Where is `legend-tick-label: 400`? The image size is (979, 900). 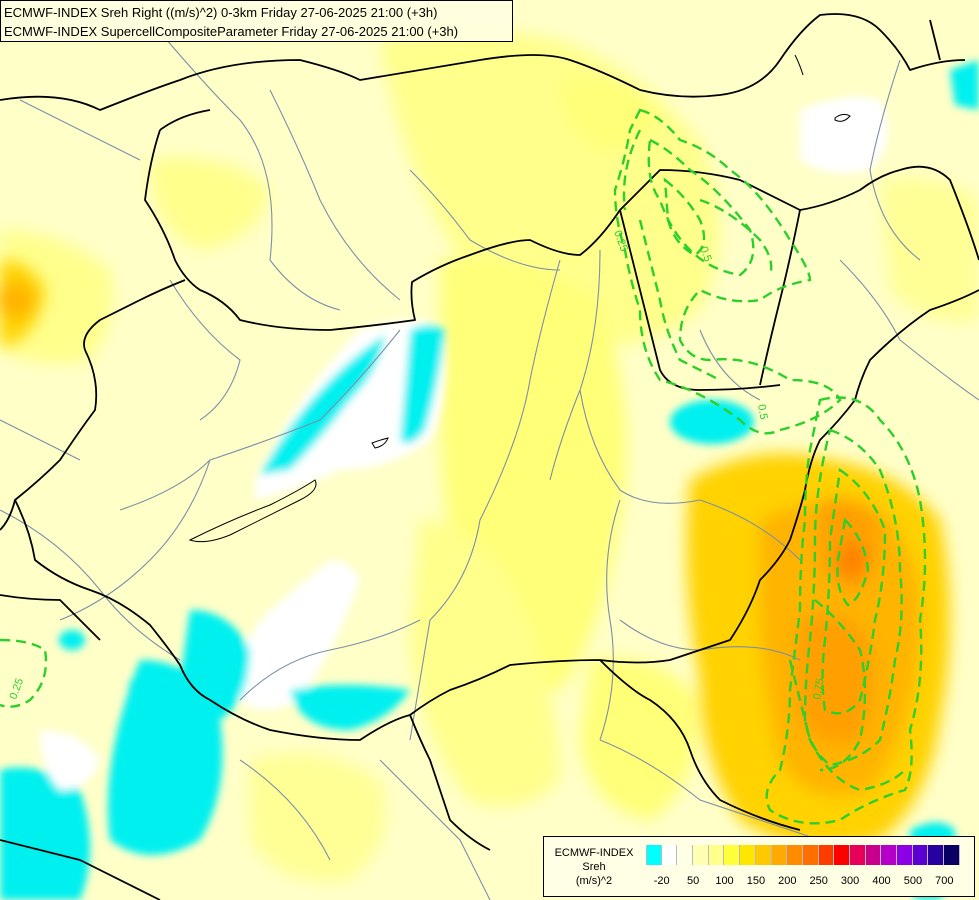
legend-tick-label: 400 is located at coordinates (881, 881).